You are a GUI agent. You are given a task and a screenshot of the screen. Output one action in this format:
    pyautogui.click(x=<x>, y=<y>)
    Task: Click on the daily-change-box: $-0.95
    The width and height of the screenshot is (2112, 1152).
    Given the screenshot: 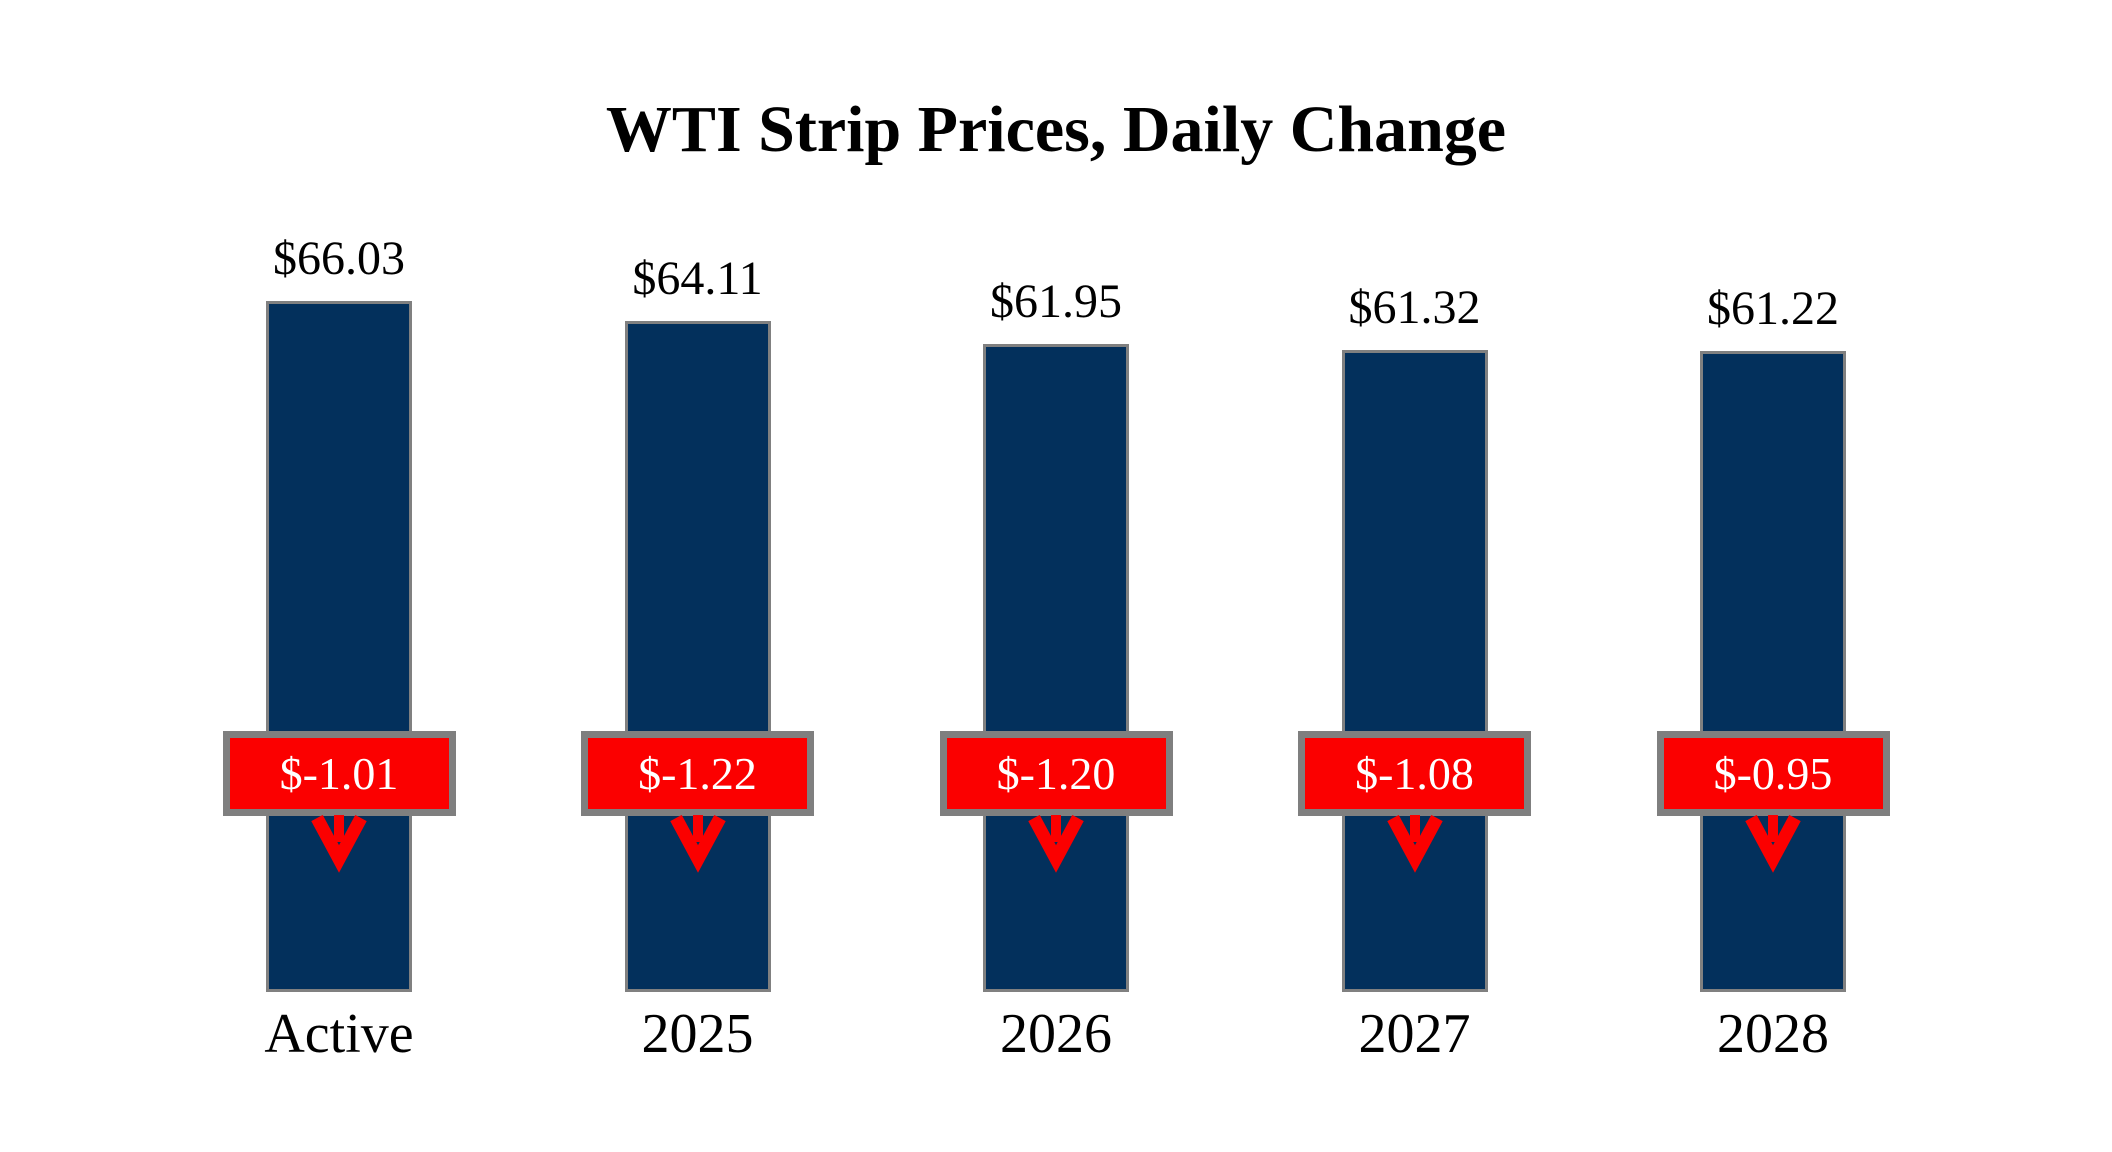 What is the action you would take?
    pyautogui.click(x=1773, y=773)
    